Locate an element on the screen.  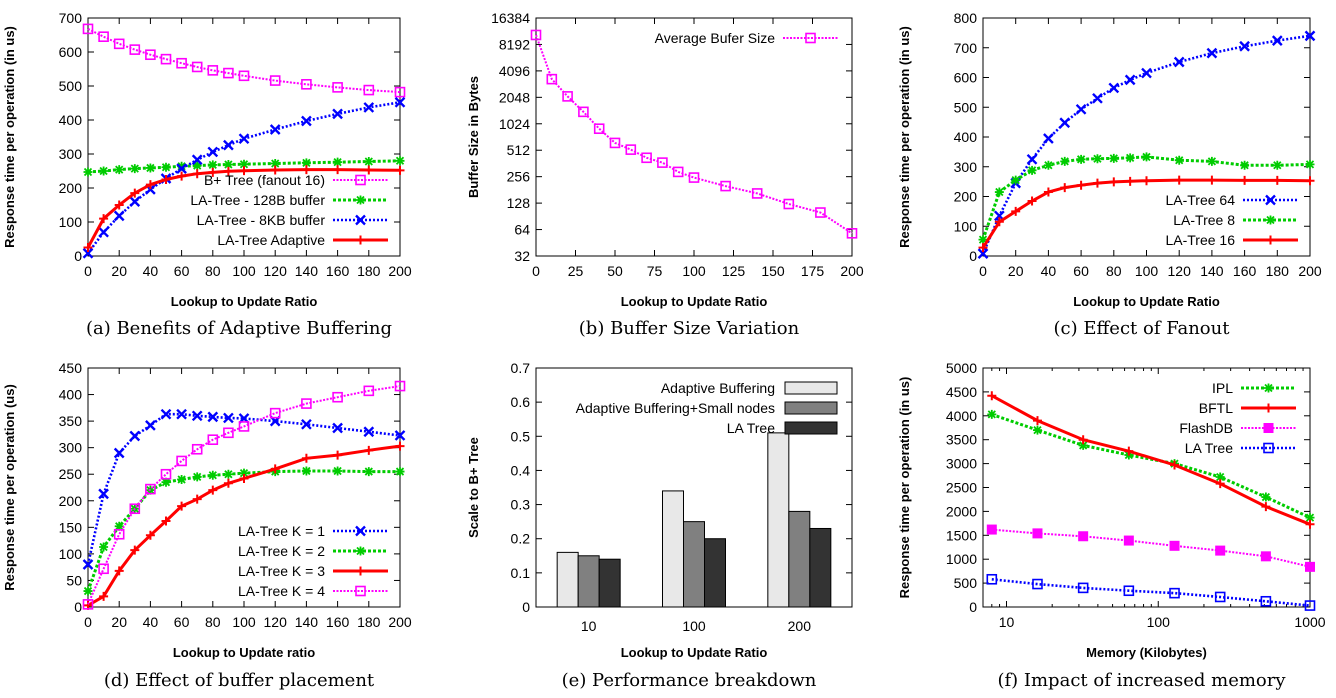
x-tick-label: 160 is located at coordinates (1245, 271).